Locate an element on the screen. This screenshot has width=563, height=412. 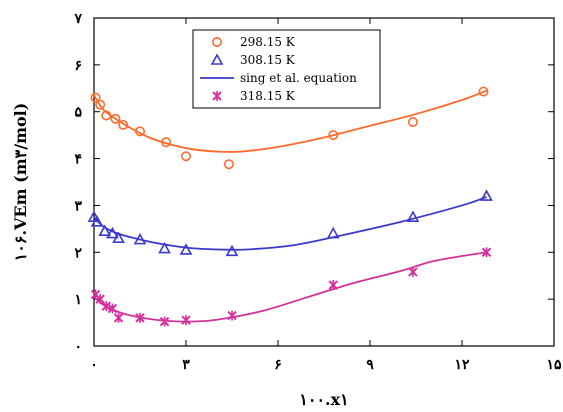
y-axis-label: ۱۰۶.VEm (m۳/mol) is located at coordinates (20, 182).